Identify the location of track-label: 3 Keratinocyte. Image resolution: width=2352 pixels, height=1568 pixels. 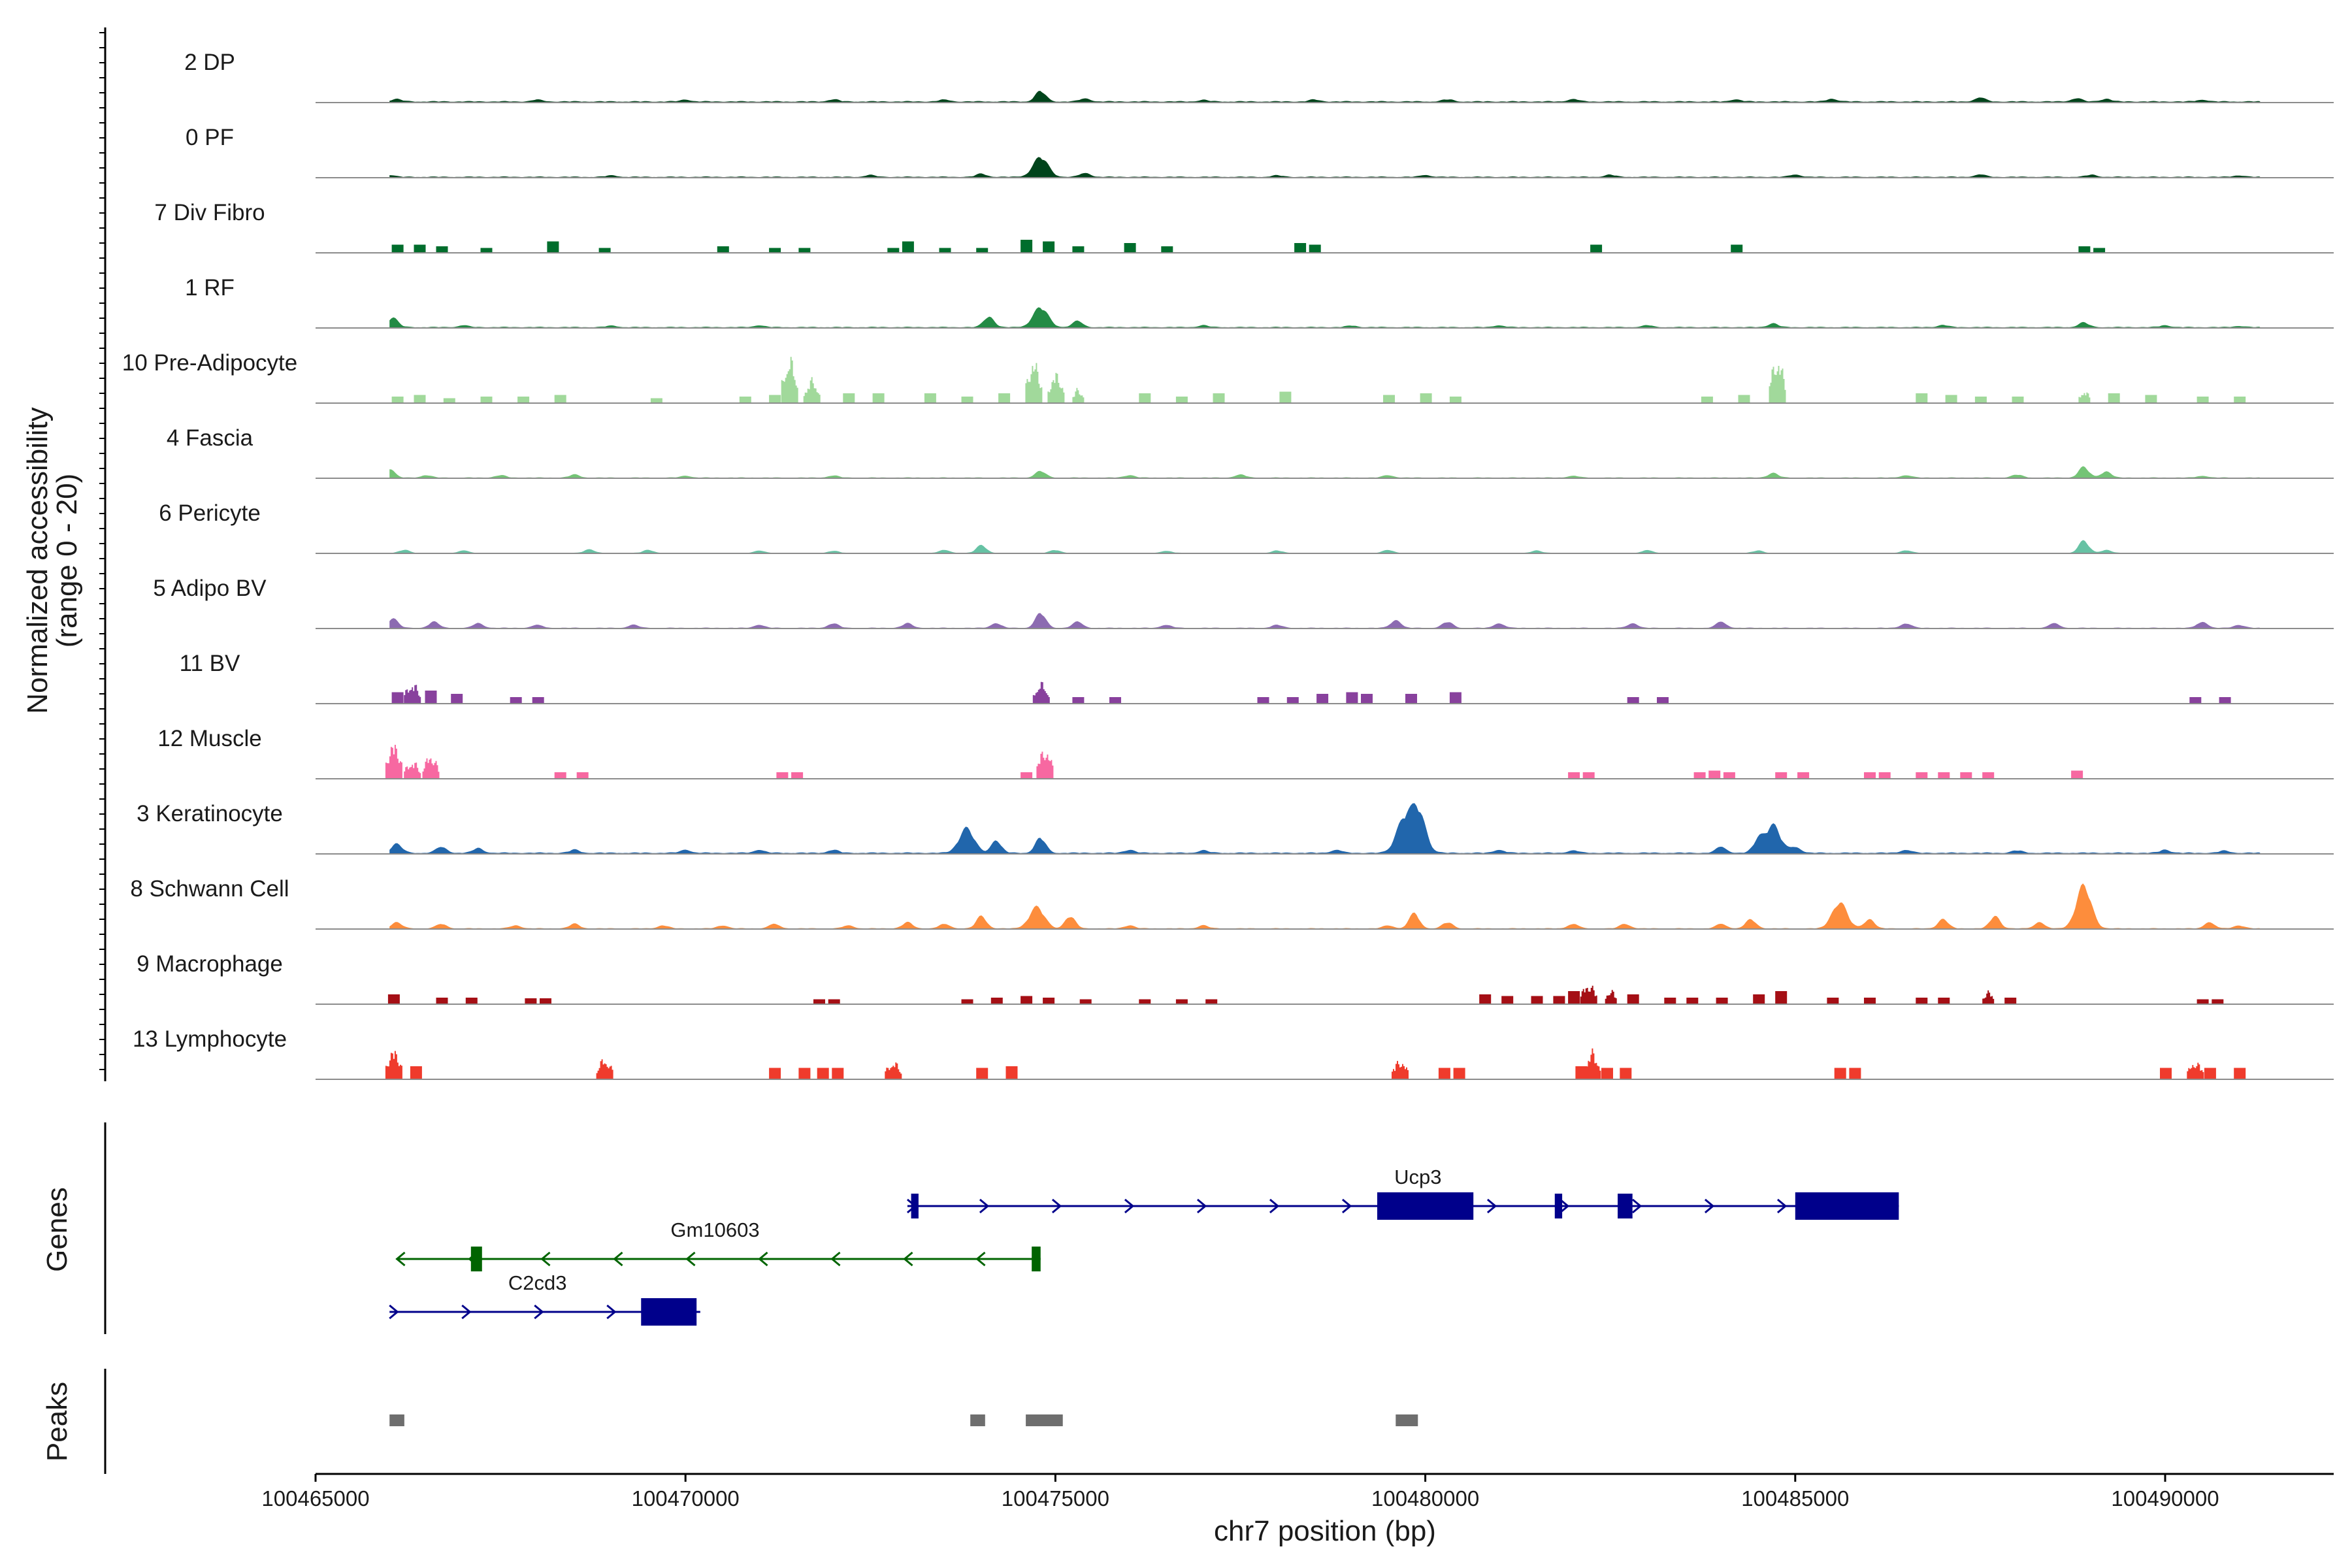
(210, 813).